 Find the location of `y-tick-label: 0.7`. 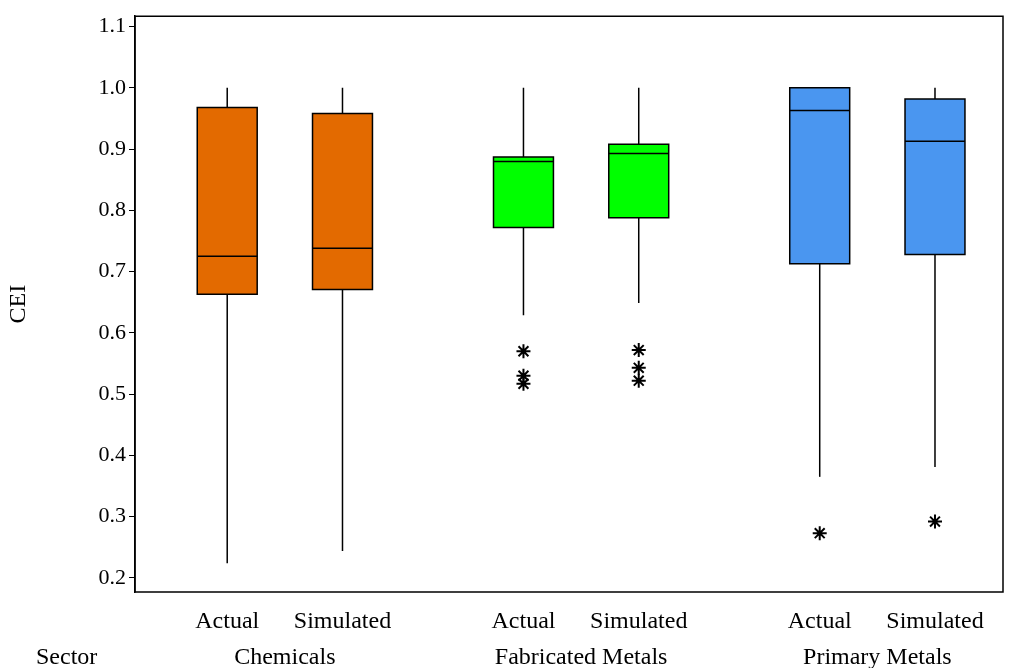

y-tick-label: 0.7 is located at coordinates (112, 270).